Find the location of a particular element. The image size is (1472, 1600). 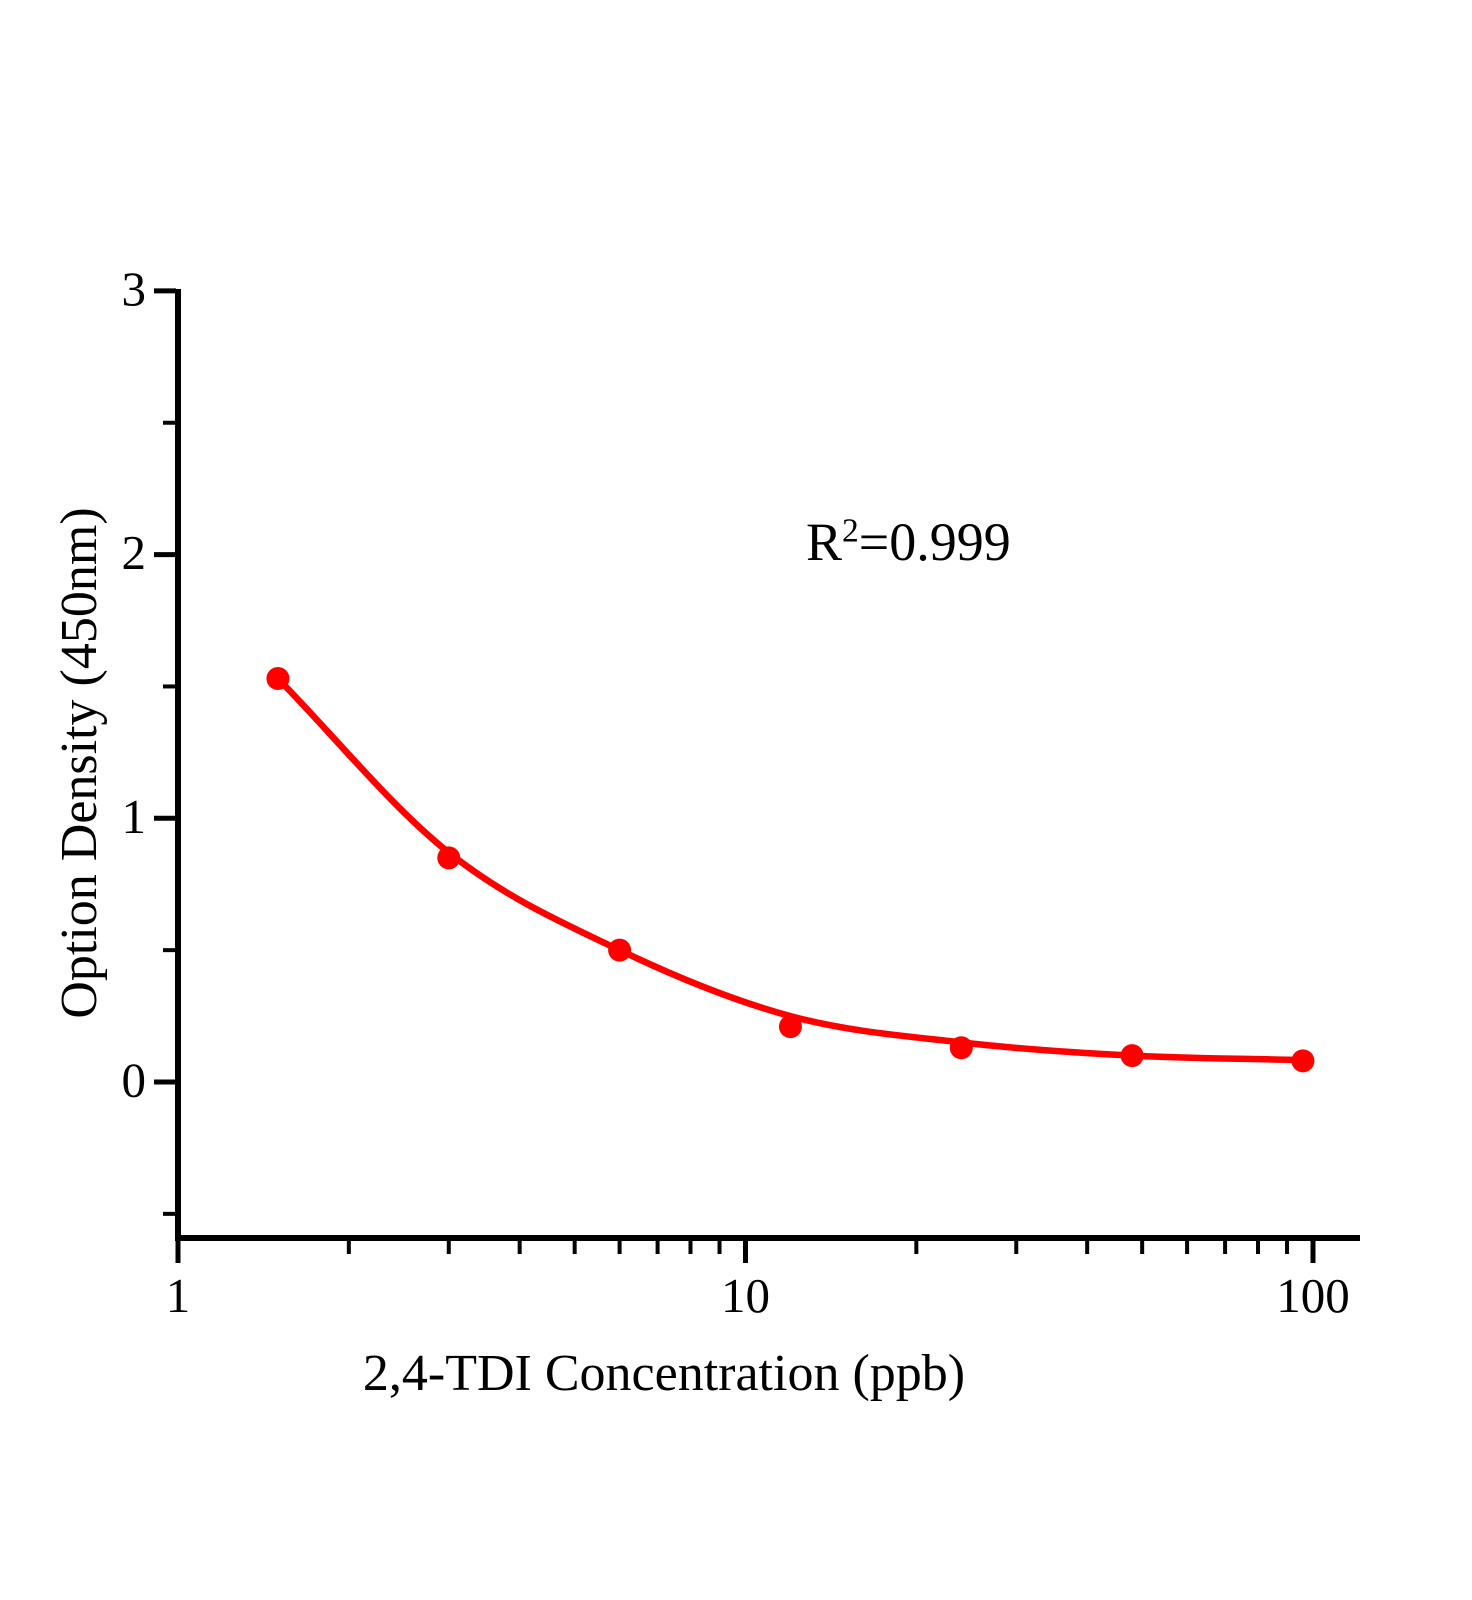

y-axis-title: Option Density (450nm) is located at coordinates (79, 763).